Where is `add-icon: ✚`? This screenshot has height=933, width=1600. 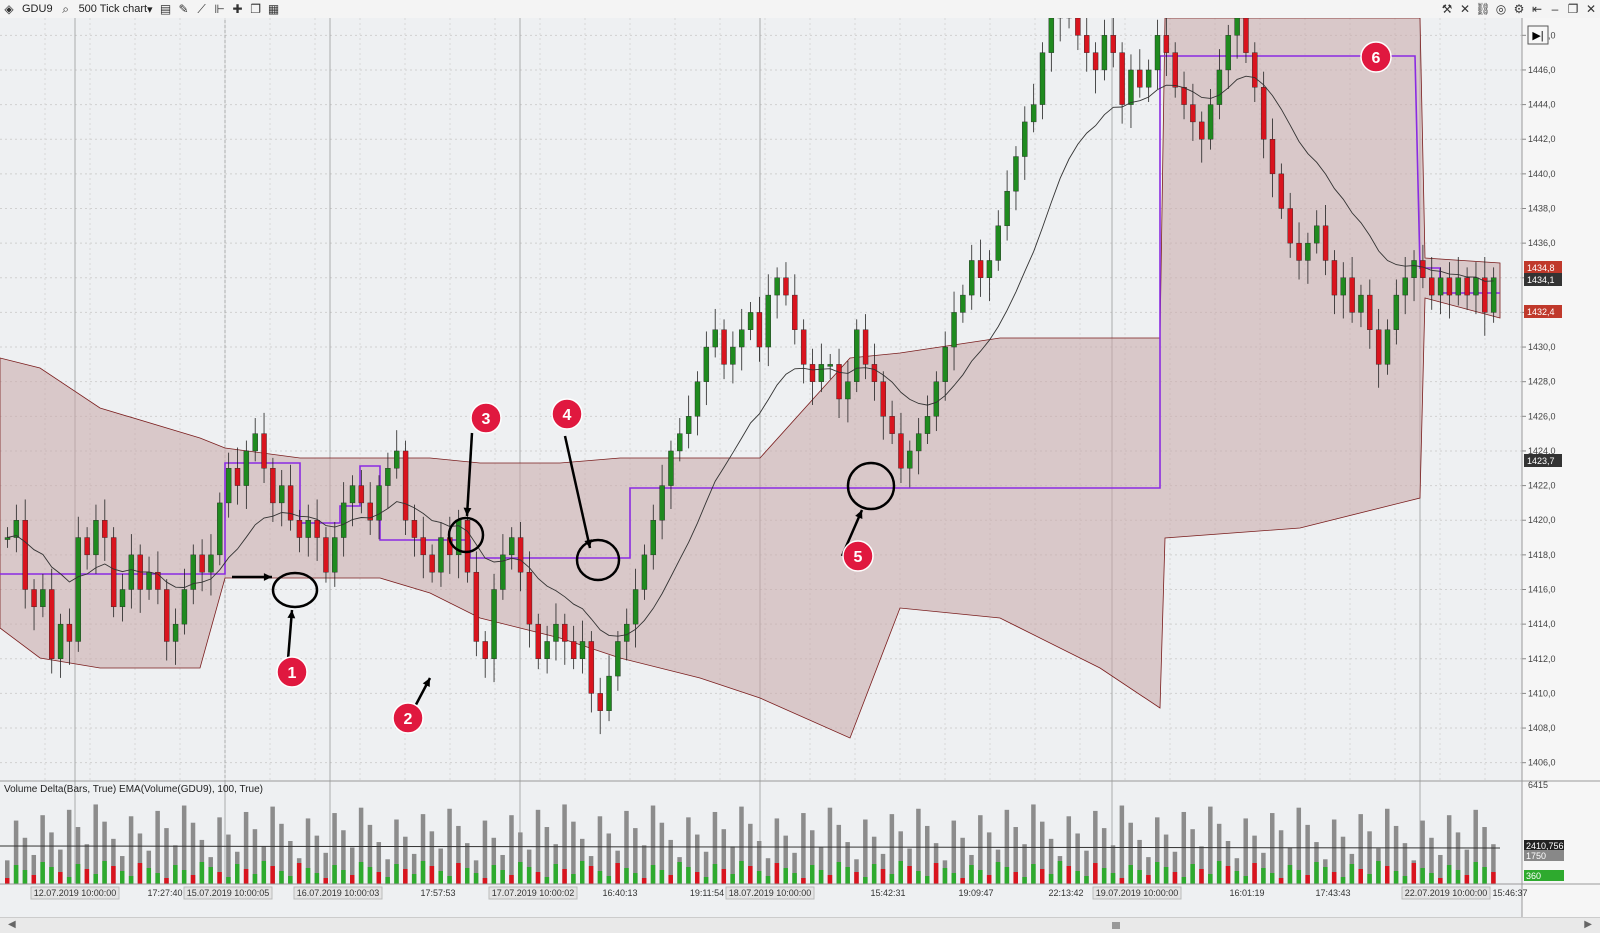
add-icon: ✚ is located at coordinates (237, 9).